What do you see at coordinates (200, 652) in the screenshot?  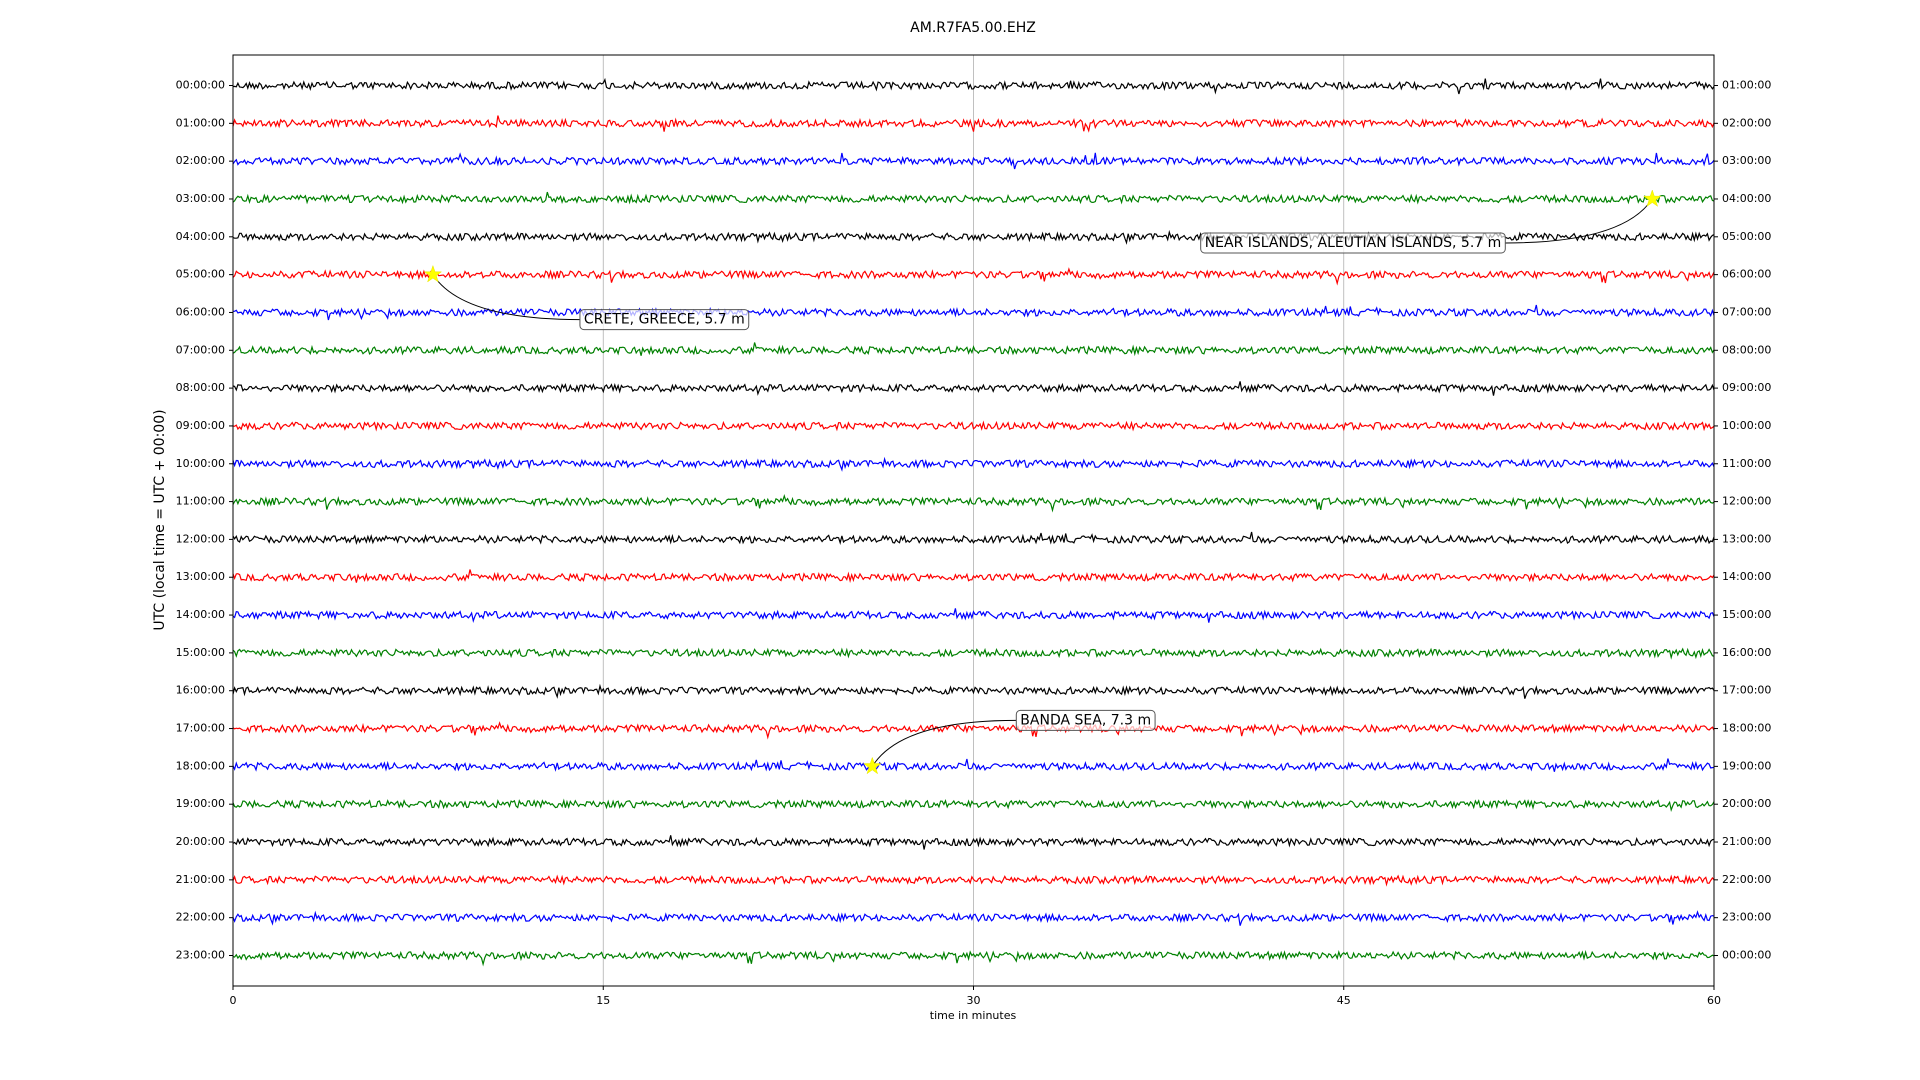 I see `row-label-left: 15:00:00` at bounding box center [200, 652].